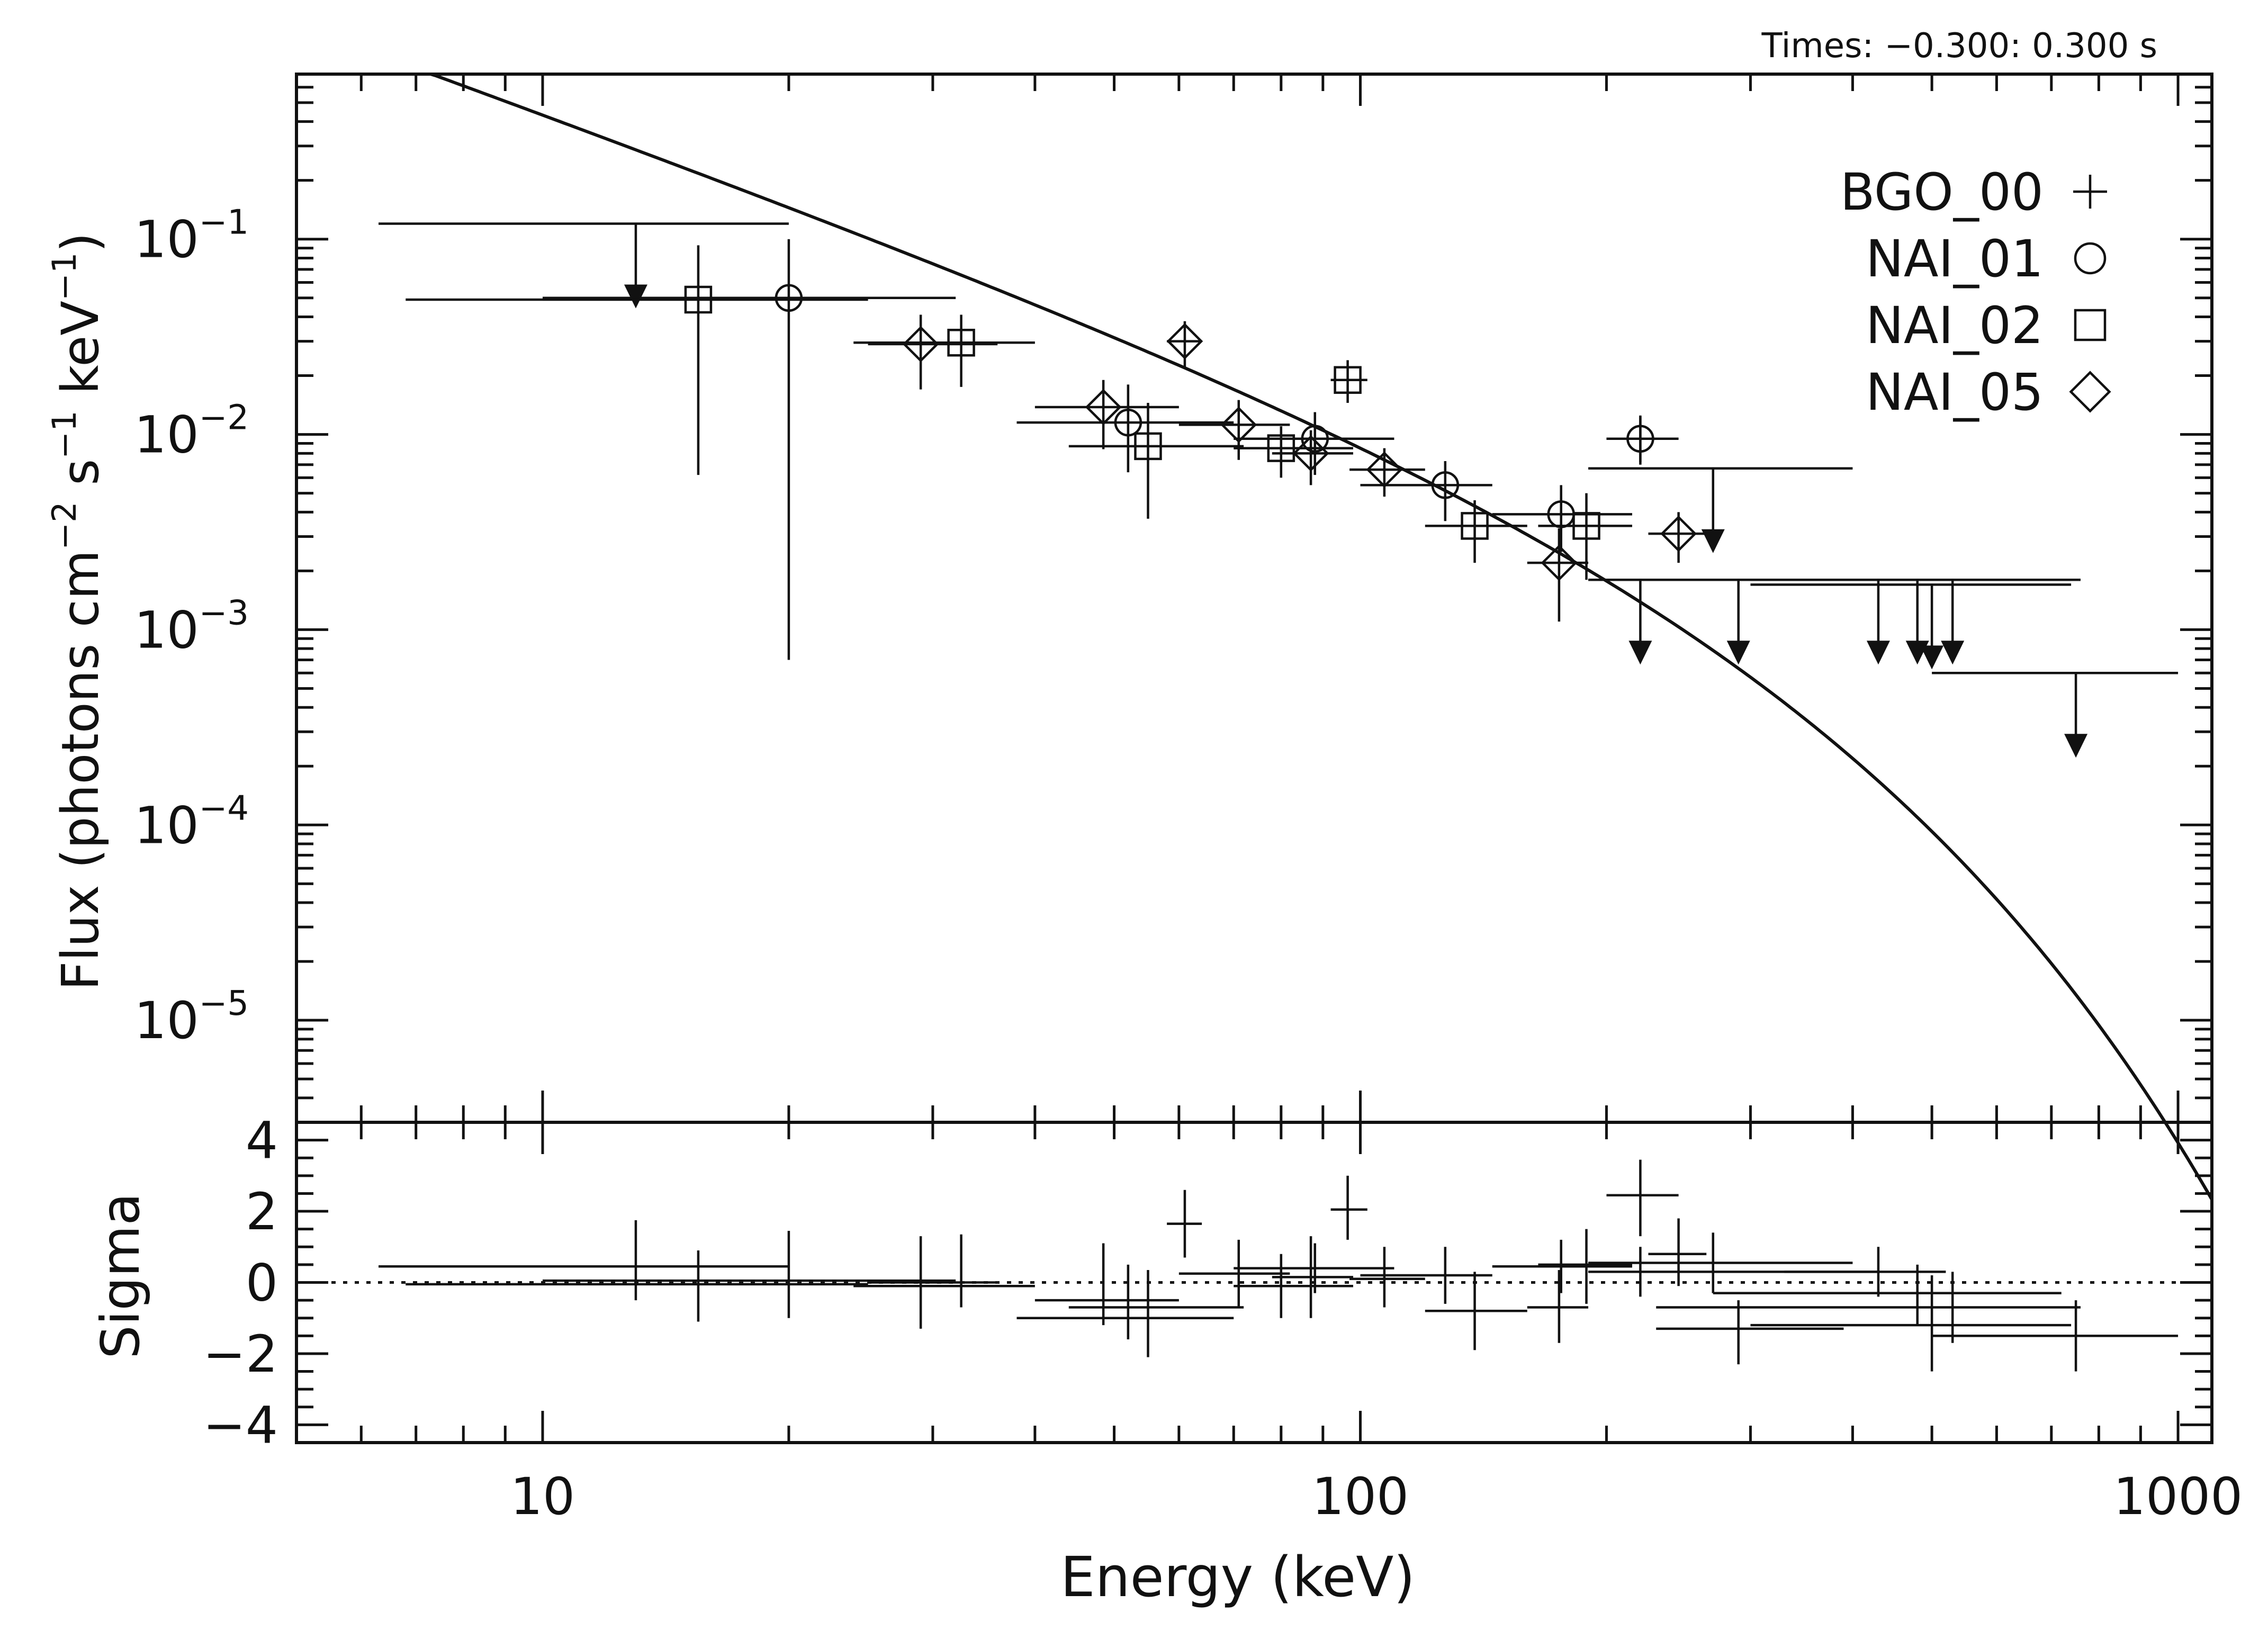  I want to click on legend-square-icon, so click(2090, 325).